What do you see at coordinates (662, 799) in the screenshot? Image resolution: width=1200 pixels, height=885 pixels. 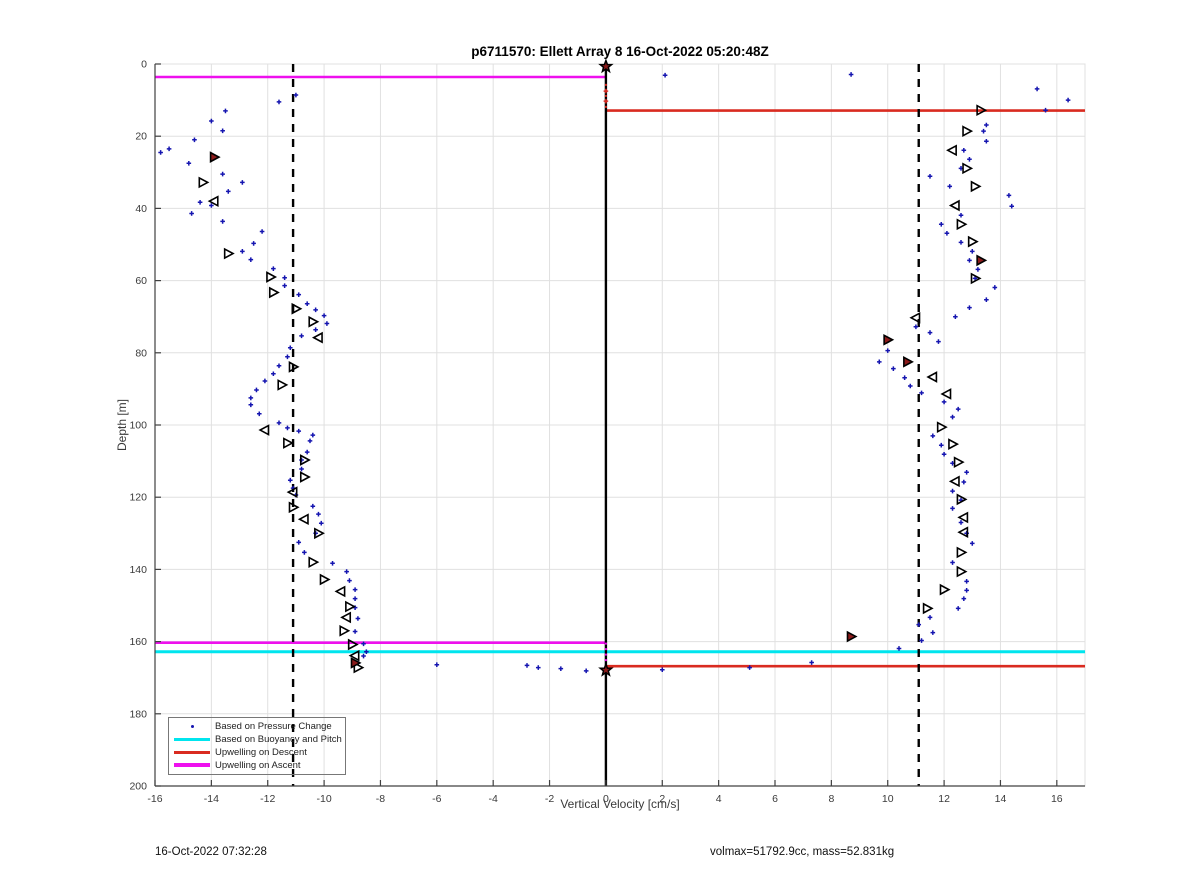 I see `svg-text: 2` at bounding box center [662, 799].